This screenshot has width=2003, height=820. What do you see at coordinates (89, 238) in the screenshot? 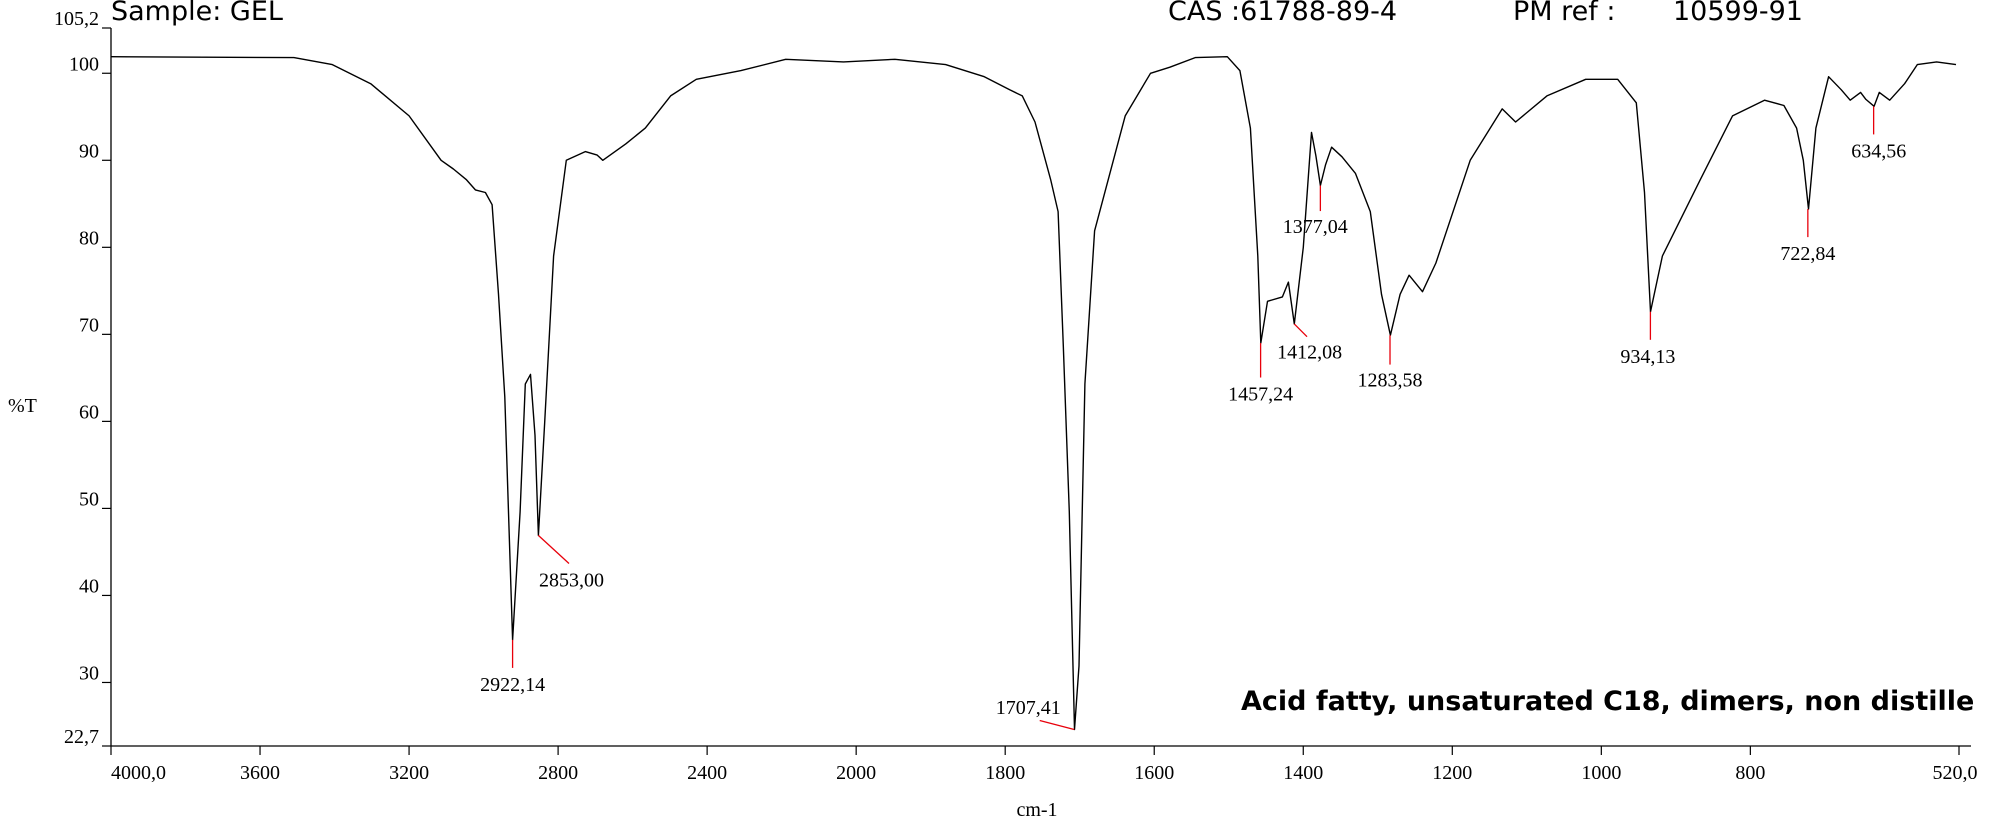
I see `y-tick-label: 80` at bounding box center [89, 238].